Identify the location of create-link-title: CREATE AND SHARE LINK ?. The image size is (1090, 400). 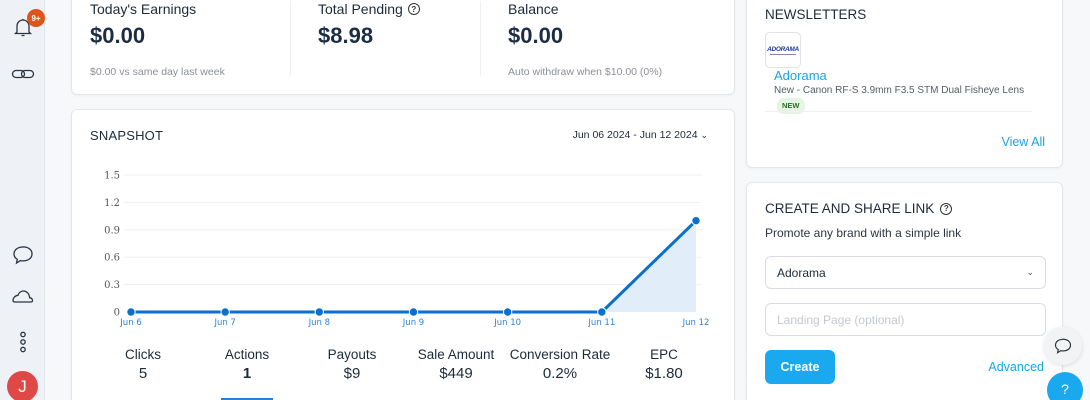
(859, 208).